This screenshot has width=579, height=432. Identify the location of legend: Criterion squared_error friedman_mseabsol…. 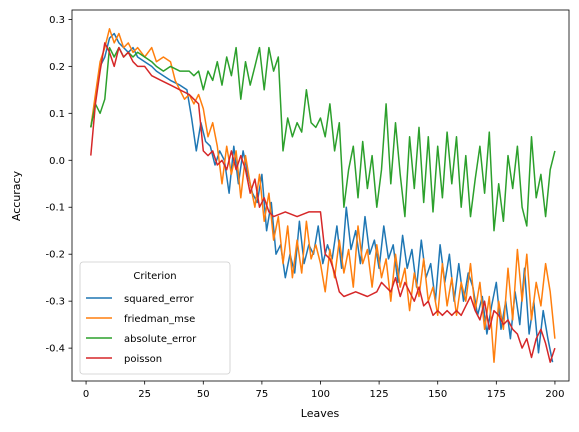
(155, 318).